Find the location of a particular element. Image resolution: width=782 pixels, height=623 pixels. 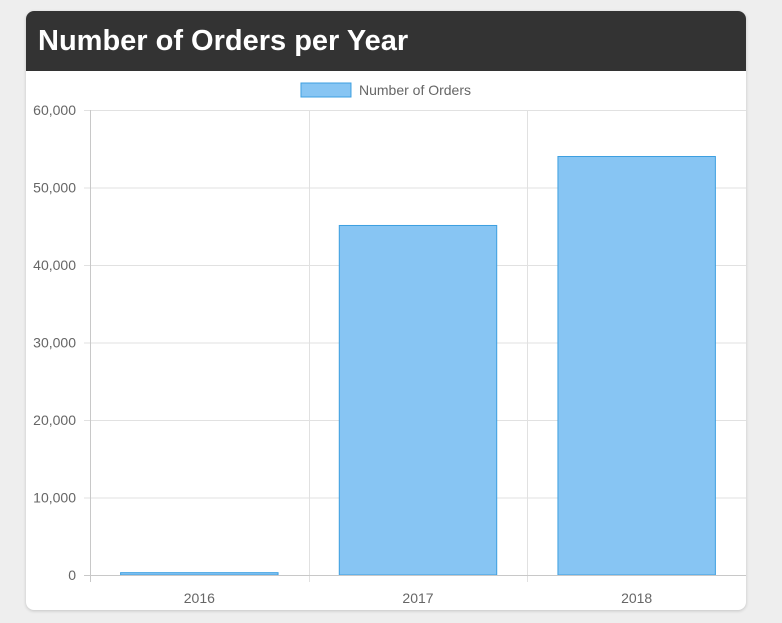

y-tick-label: 60,000 is located at coordinates (54, 110).